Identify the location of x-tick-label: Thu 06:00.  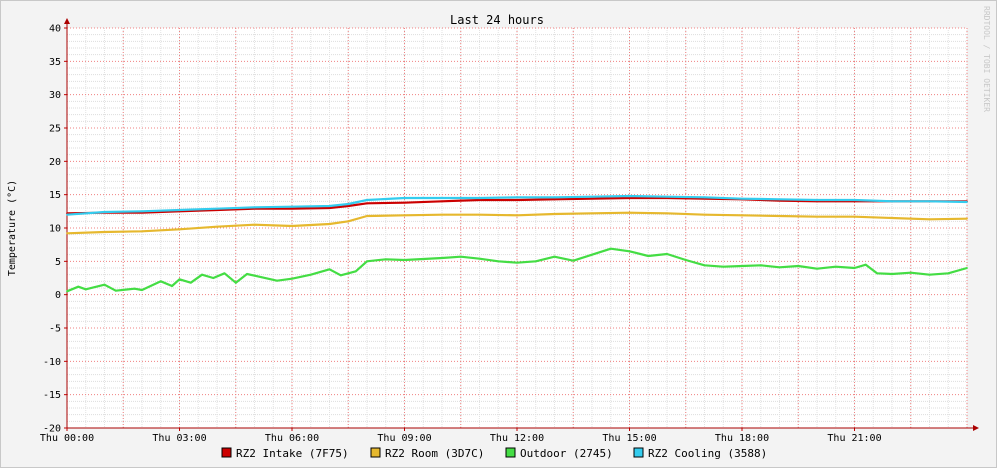
(292, 438).